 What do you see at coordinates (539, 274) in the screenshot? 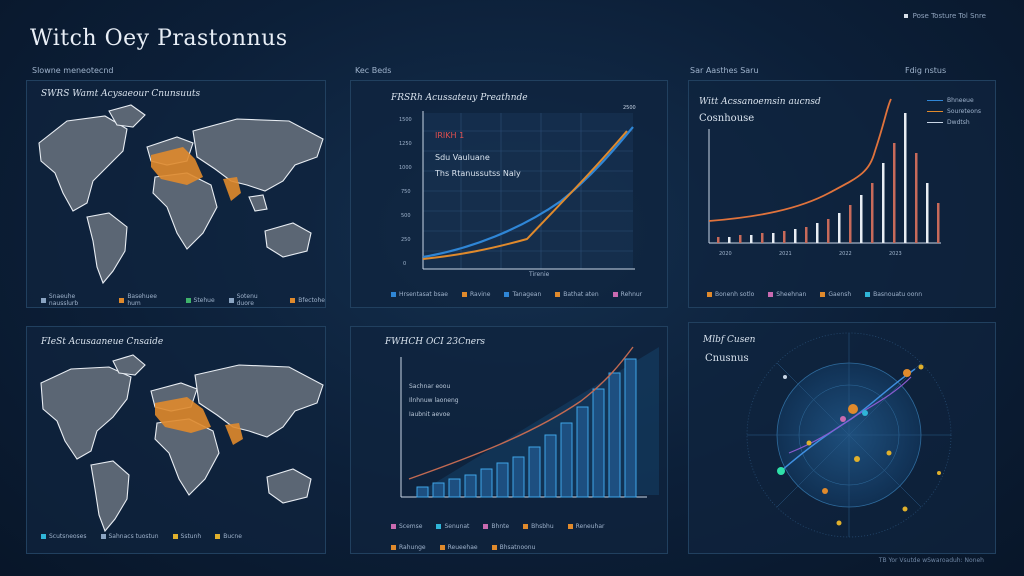
I see `line-chart-xlabel: Tirenie` at bounding box center [539, 274].